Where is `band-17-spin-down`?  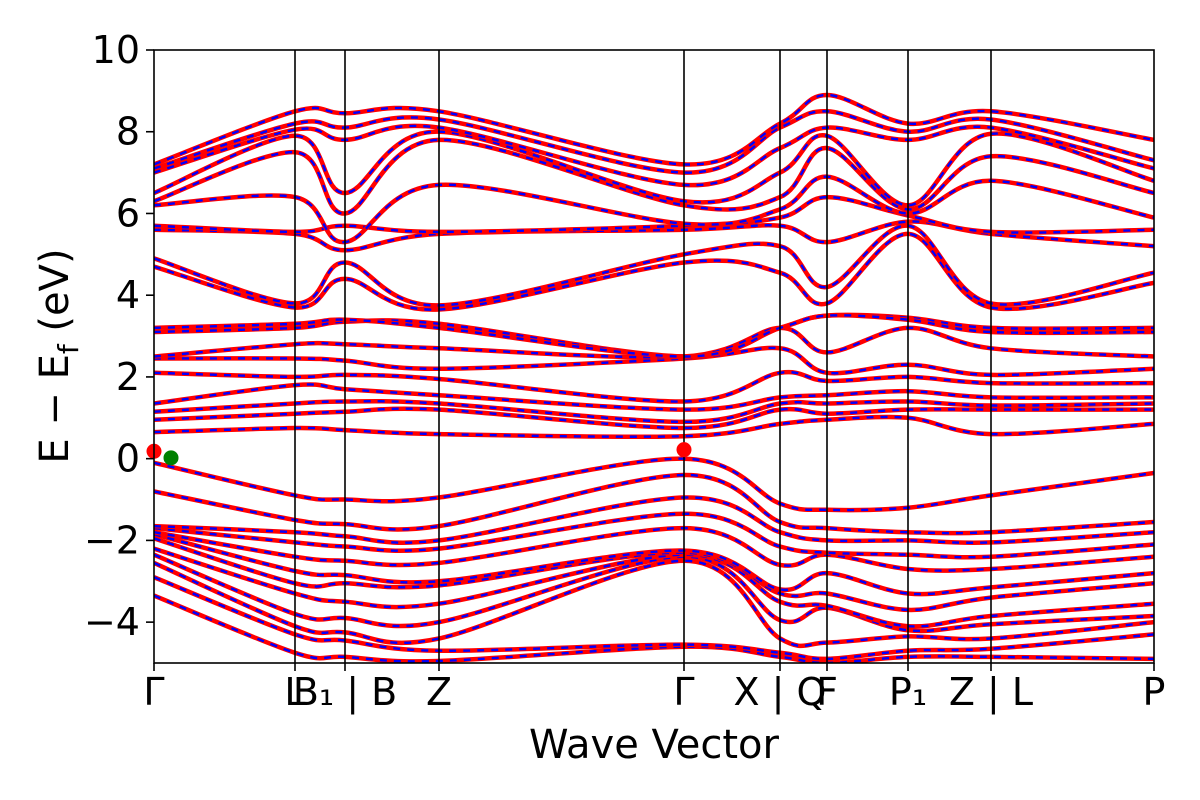 band-17-spin-down is located at coordinates (654, 361).